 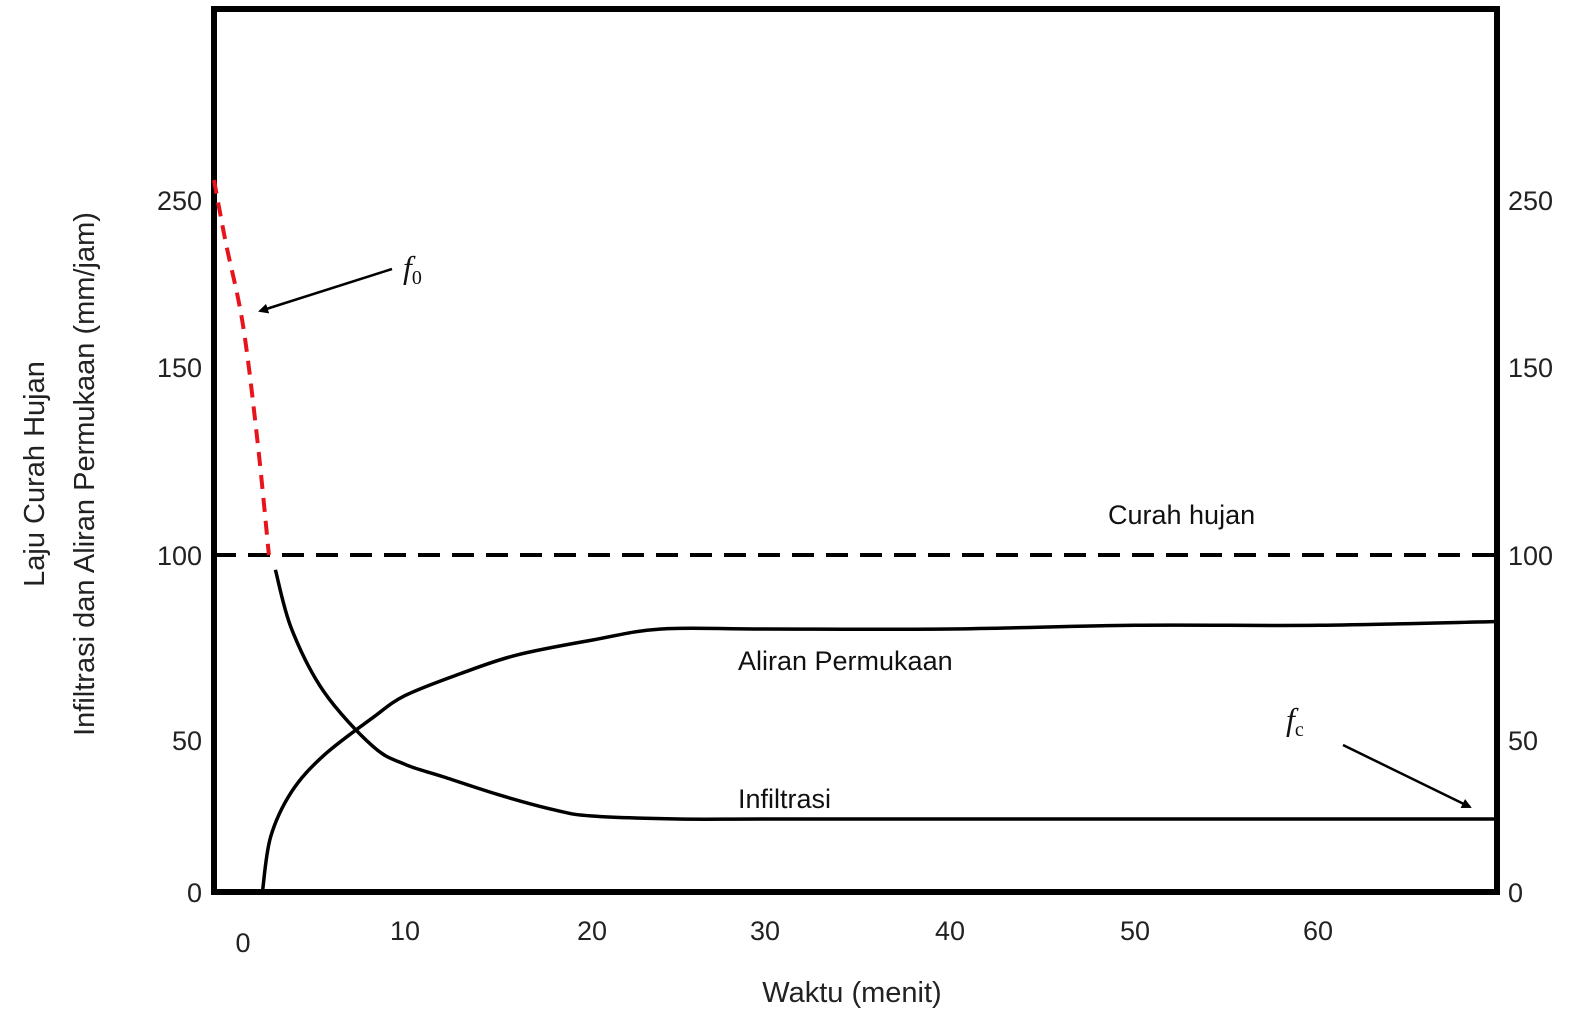 What do you see at coordinates (1407, 776) in the screenshot?
I see `annotation-fc-arrow` at bounding box center [1407, 776].